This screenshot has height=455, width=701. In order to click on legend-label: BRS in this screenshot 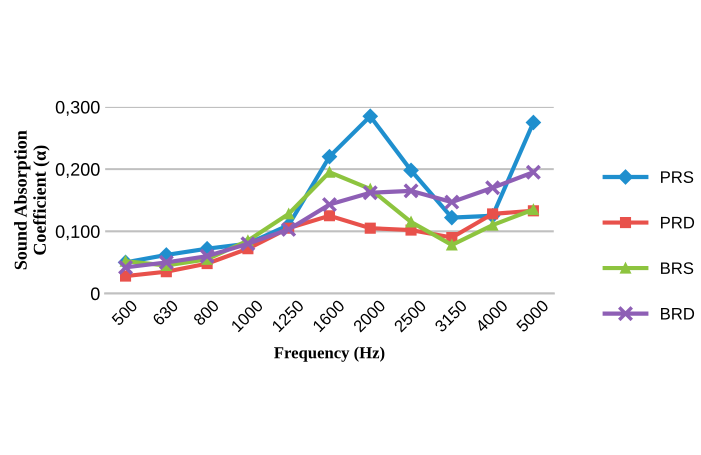, I will do `click(677, 268)`.